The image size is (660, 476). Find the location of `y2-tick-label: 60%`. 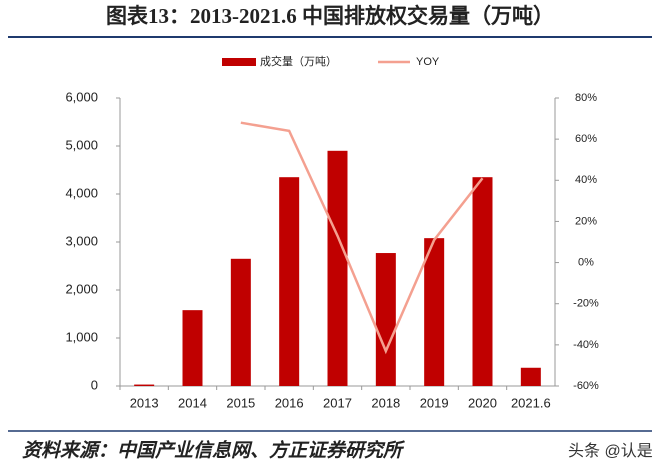

y2-tick-label: 60% is located at coordinates (586, 139).